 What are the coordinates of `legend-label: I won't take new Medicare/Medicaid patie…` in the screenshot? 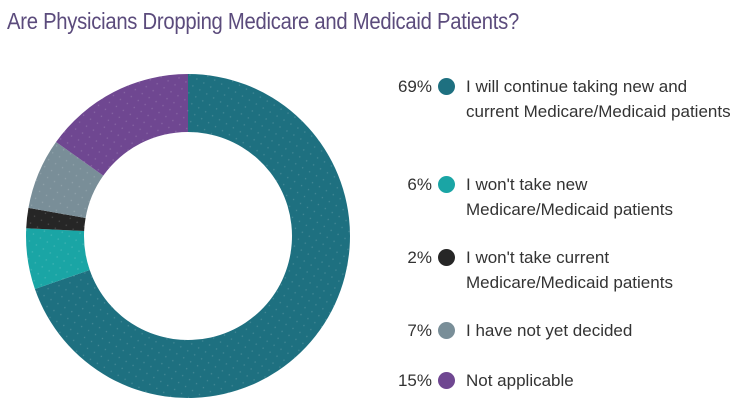 It's located at (569, 197).